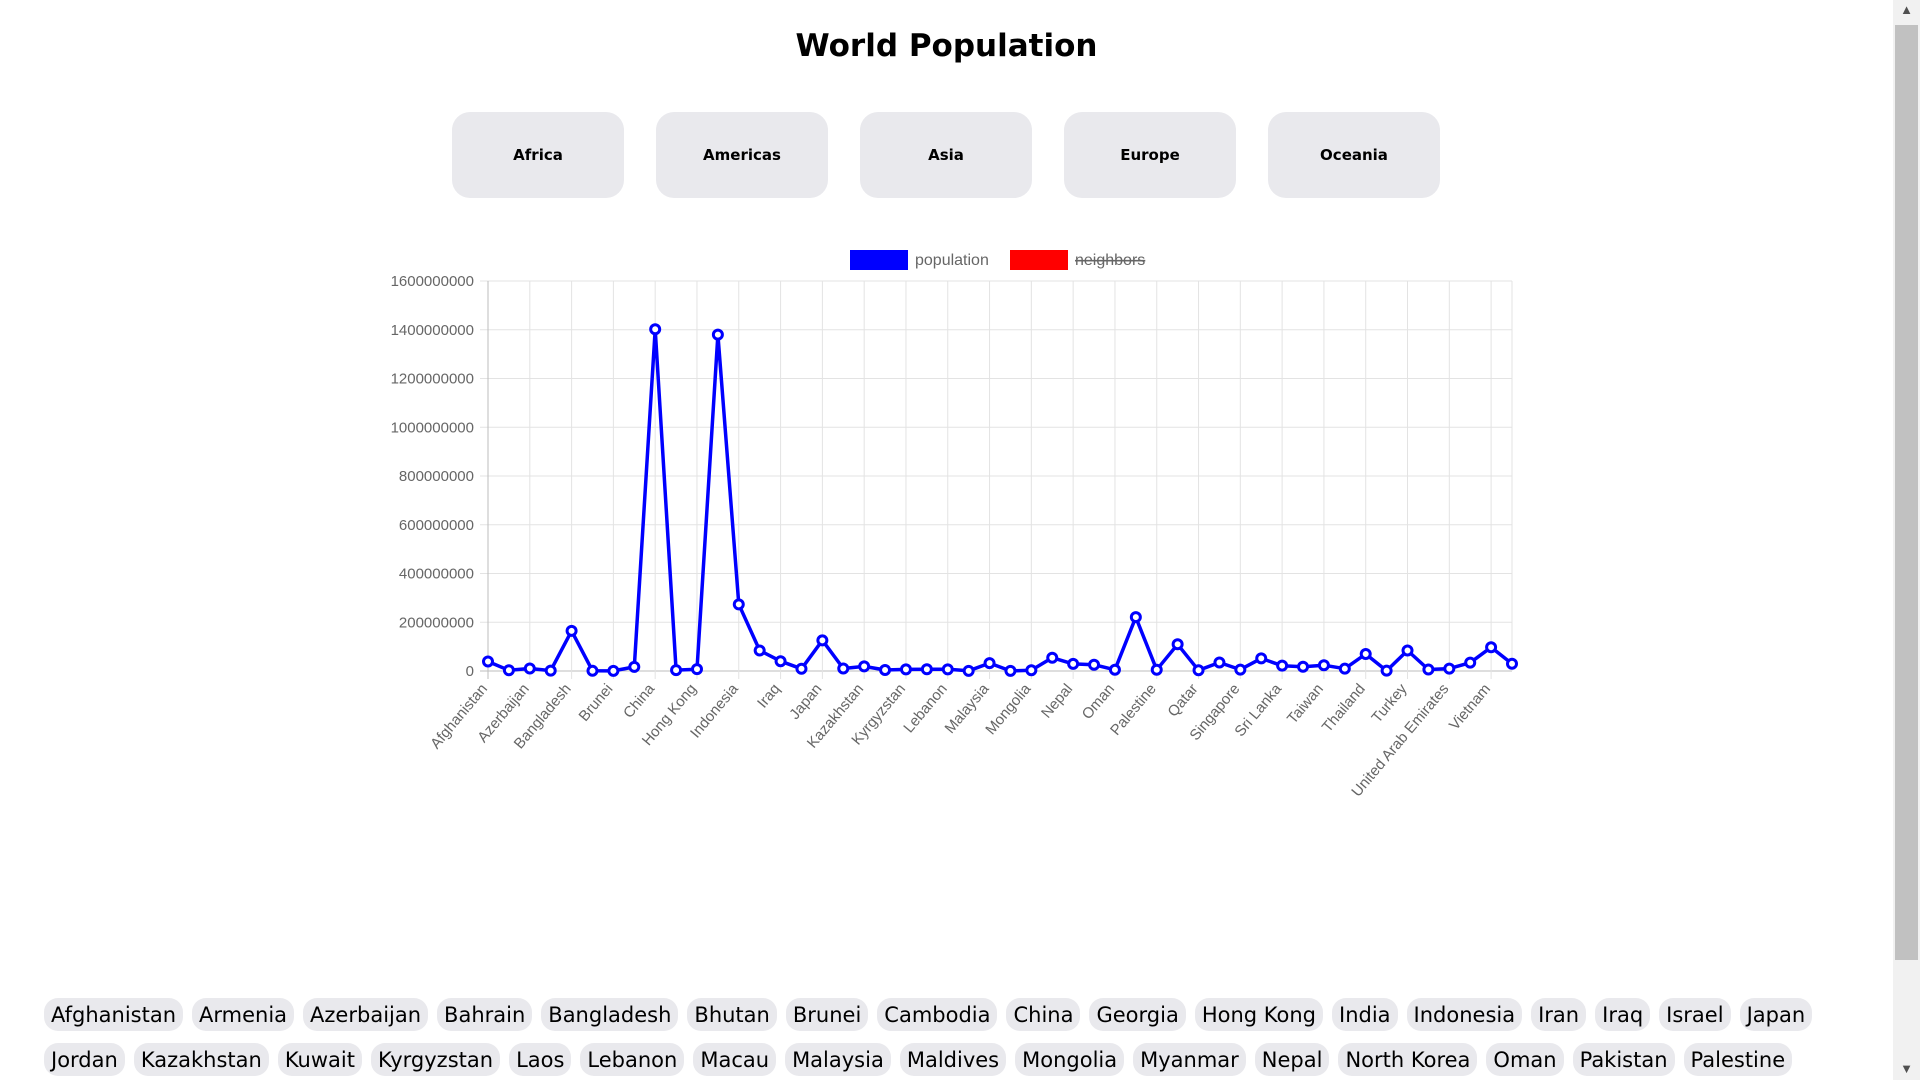 The width and height of the screenshot is (1920, 1080). Describe the element at coordinates (937, 1014) in the screenshot. I see `country-chip: Cambodia` at that location.